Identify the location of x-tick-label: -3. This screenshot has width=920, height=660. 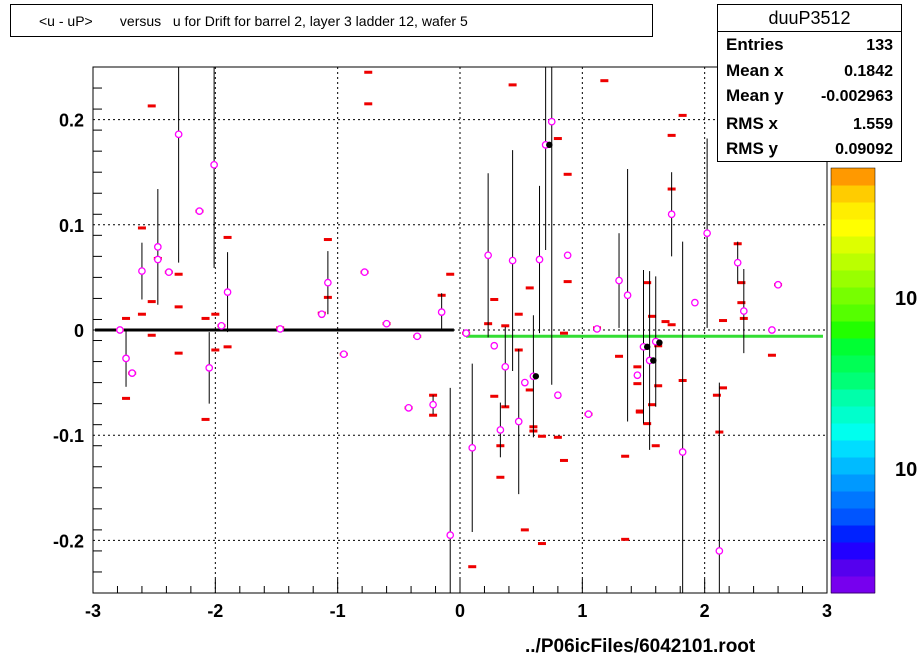
(93, 611).